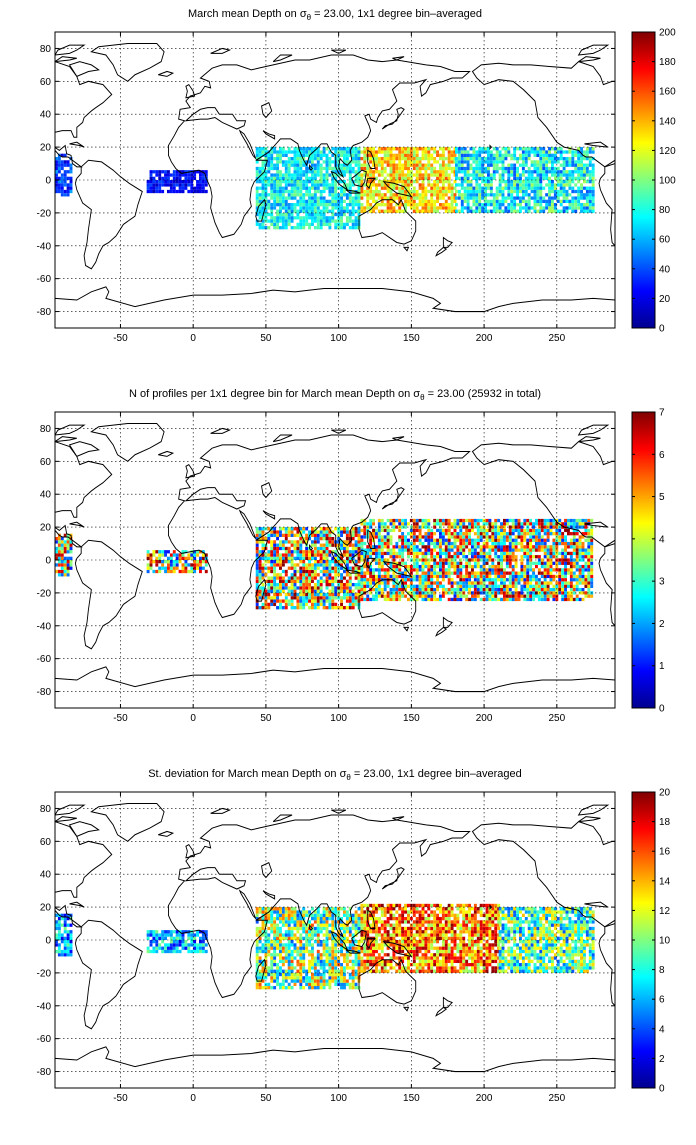 The height and width of the screenshot is (1145, 696). What do you see at coordinates (662, 497) in the screenshot?
I see `colorbar-tick-label: 5` at bounding box center [662, 497].